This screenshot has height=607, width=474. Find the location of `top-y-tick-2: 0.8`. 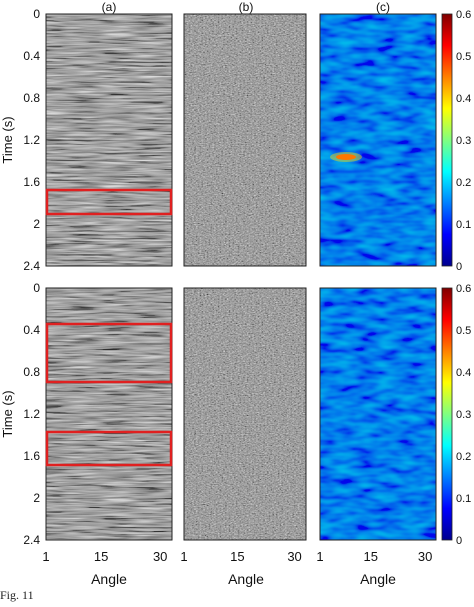

top-y-tick-2: 0.8 is located at coordinates (31, 98).